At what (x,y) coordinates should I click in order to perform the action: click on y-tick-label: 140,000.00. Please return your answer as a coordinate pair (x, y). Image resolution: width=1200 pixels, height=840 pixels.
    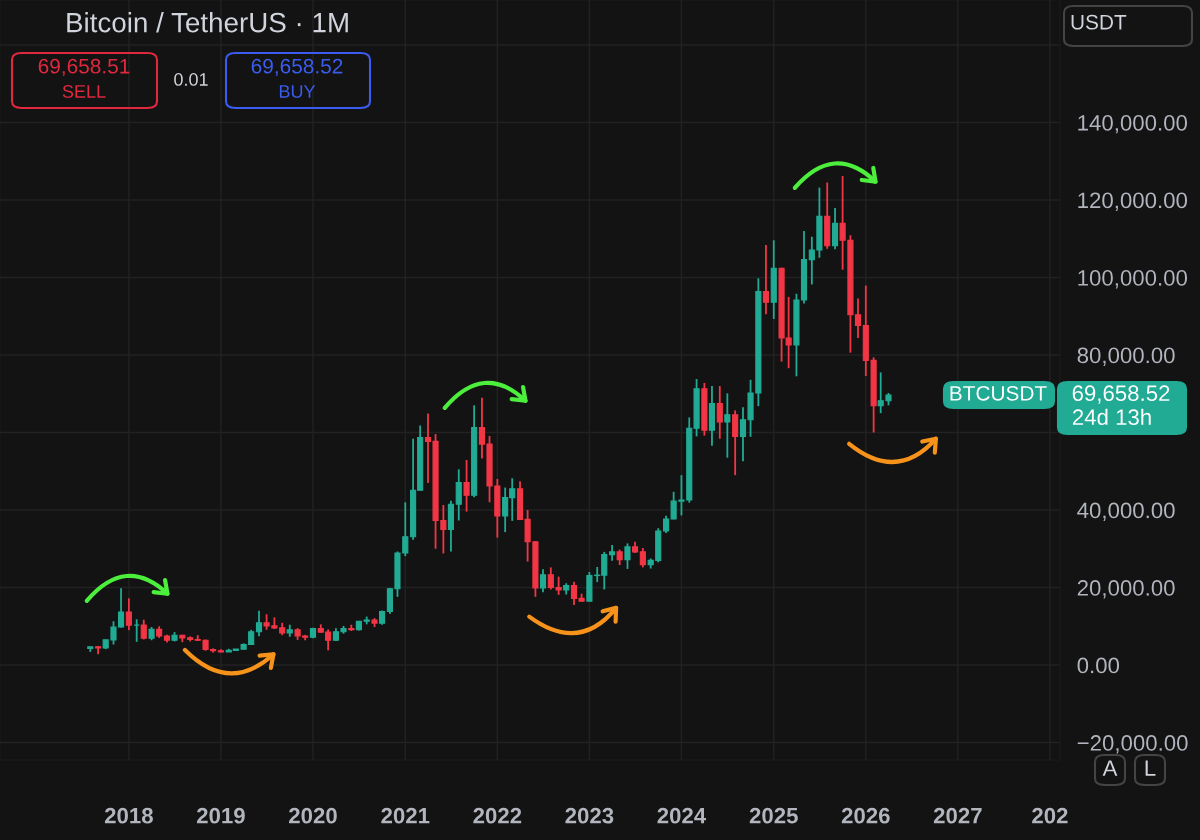
    Looking at the image, I should click on (1133, 124).